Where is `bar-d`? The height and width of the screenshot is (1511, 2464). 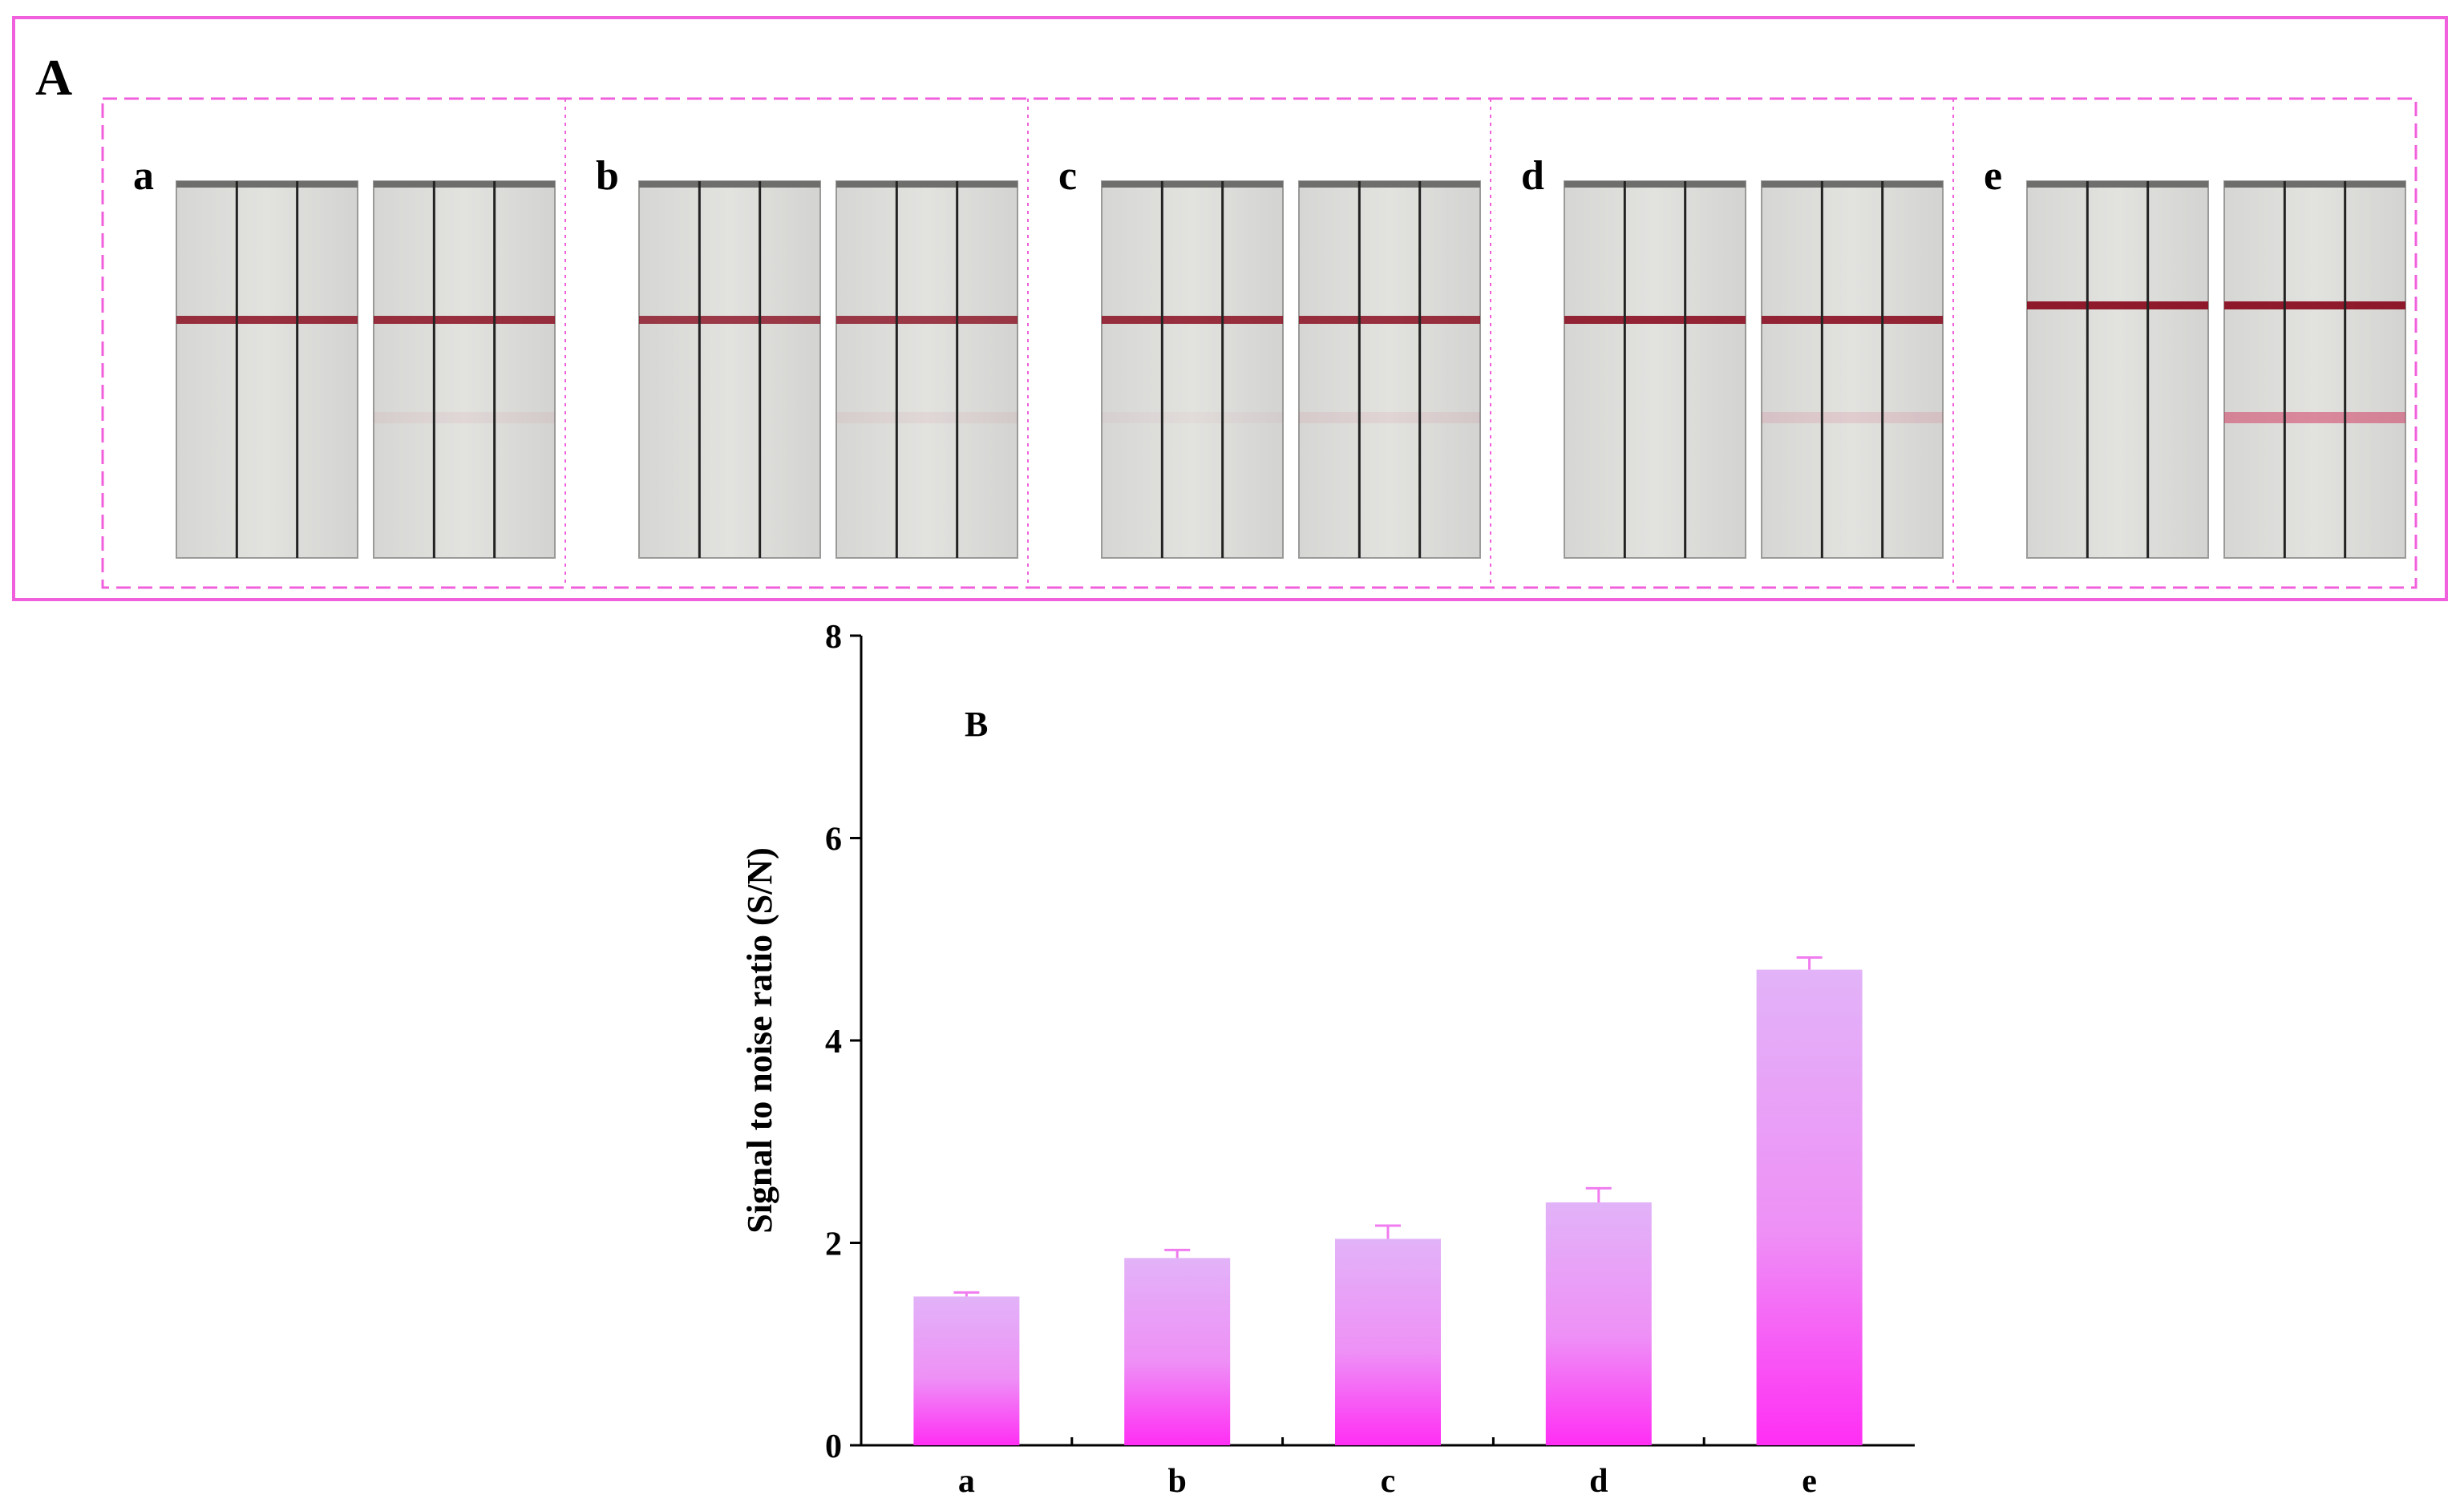
bar-d is located at coordinates (1598, 1323).